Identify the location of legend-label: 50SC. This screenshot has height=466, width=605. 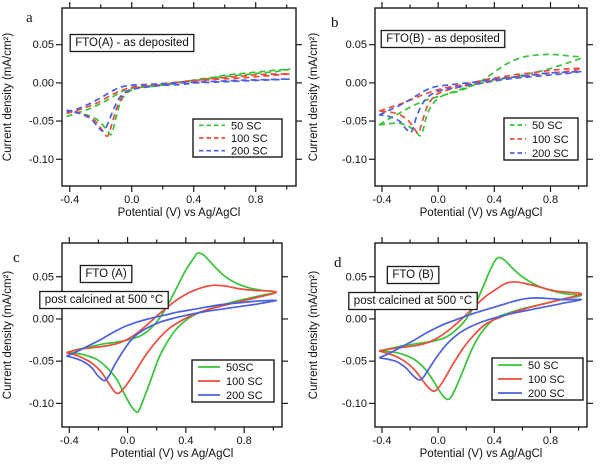
(240, 368).